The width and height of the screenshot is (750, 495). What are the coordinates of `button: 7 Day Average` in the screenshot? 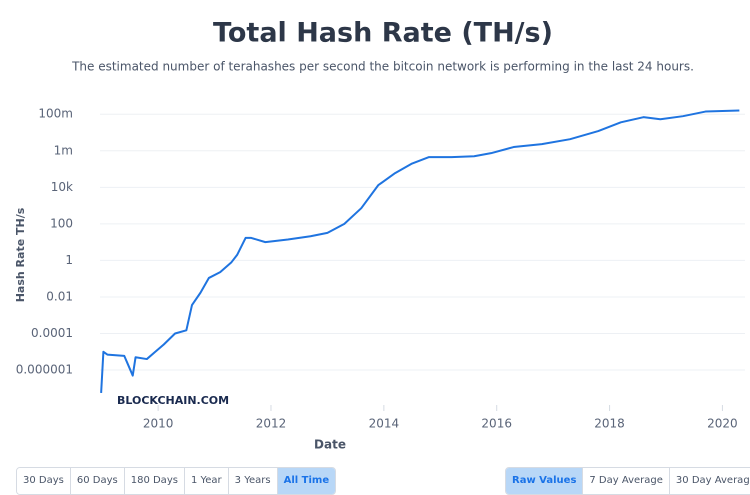 It's located at (626, 481).